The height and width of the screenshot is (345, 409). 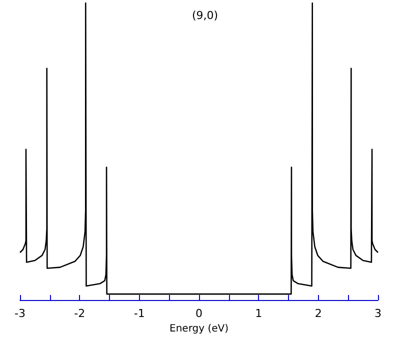 What do you see at coordinates (80, 313) in the screenshot?
I see `x-tick-label: -2` at bounding box center [80, 313].